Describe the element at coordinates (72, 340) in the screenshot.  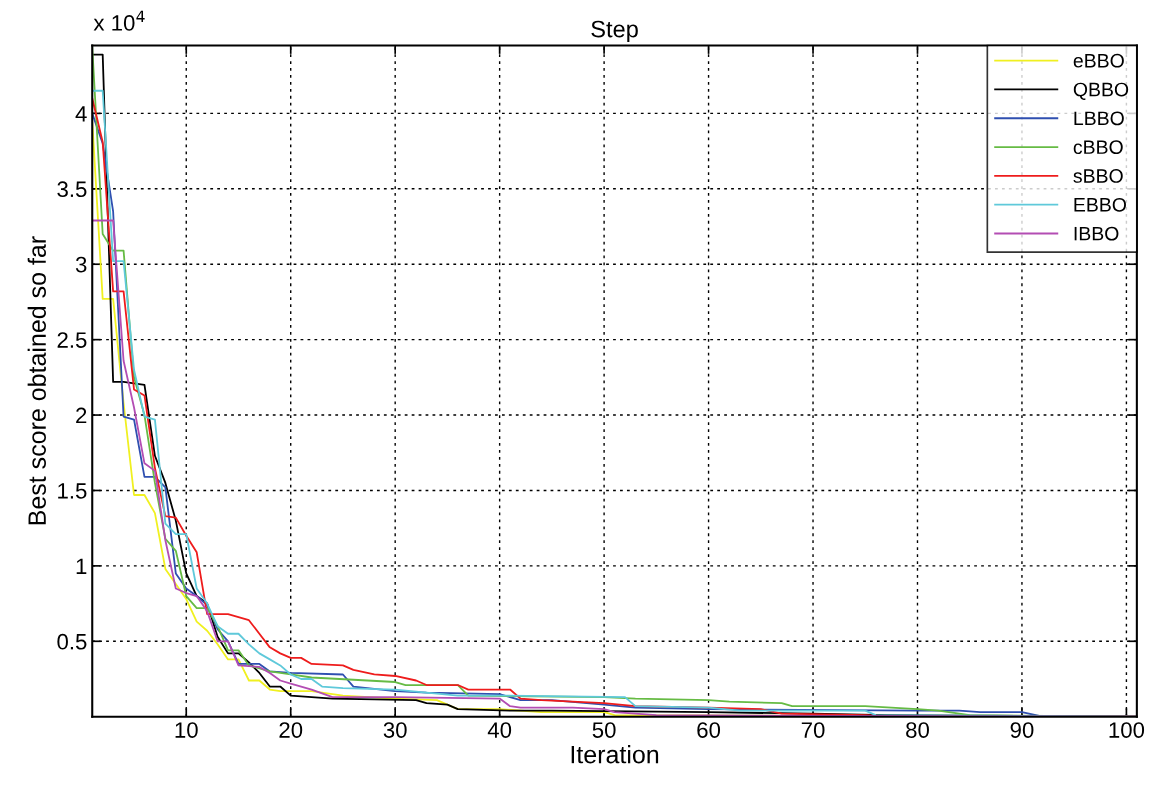
I see `y-tick-label: 2.5` at that location.